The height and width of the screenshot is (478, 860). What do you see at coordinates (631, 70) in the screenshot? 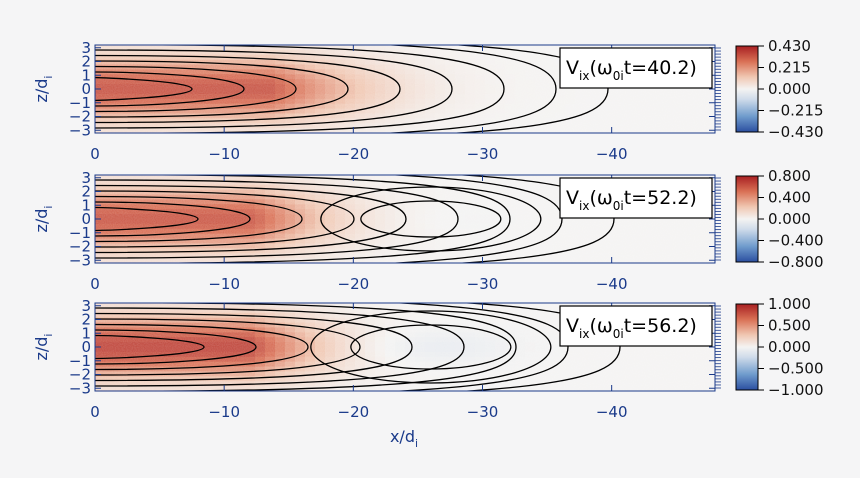
I see `annotation-label: Vix(ω0it=40.2)` at bounding box center [631, 70].